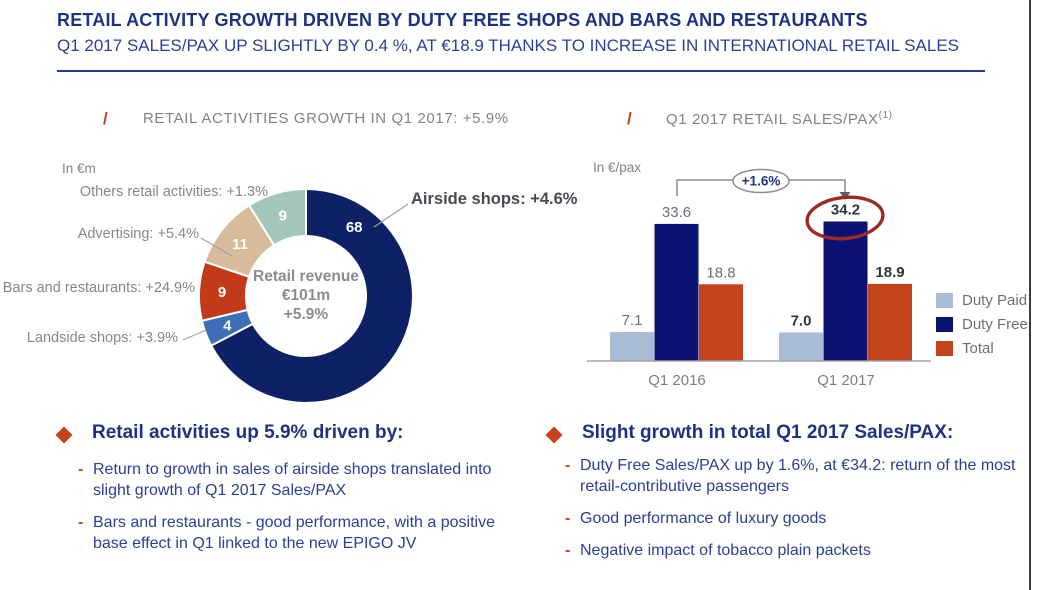 This screenshot has height=590, width=1040. I want to click on donut-label-others: Others retail activities: +1.3%, so click(173, 192).